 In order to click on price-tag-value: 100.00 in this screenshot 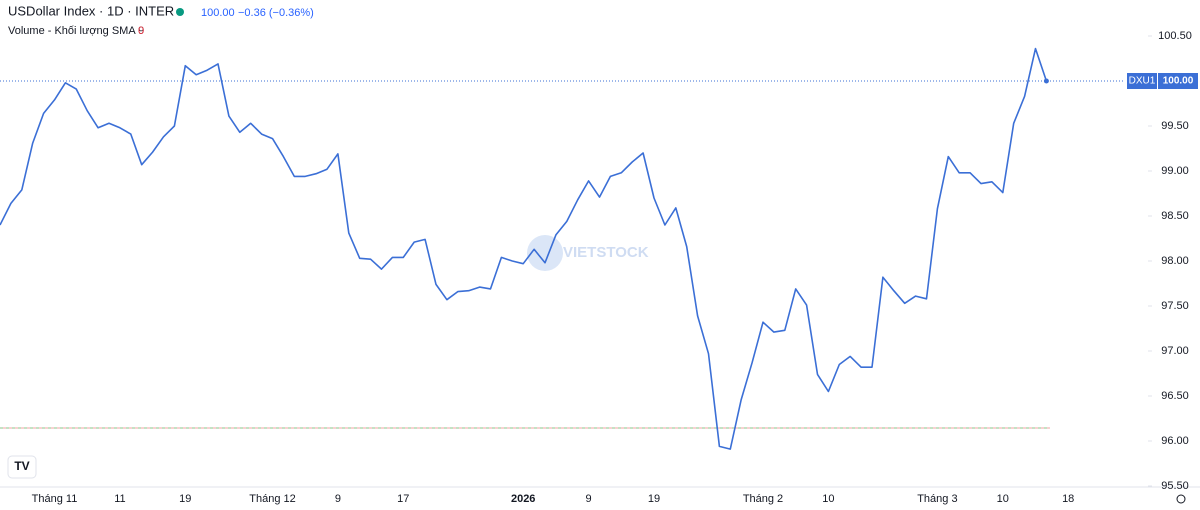, I will do `click(1178, 81)`.